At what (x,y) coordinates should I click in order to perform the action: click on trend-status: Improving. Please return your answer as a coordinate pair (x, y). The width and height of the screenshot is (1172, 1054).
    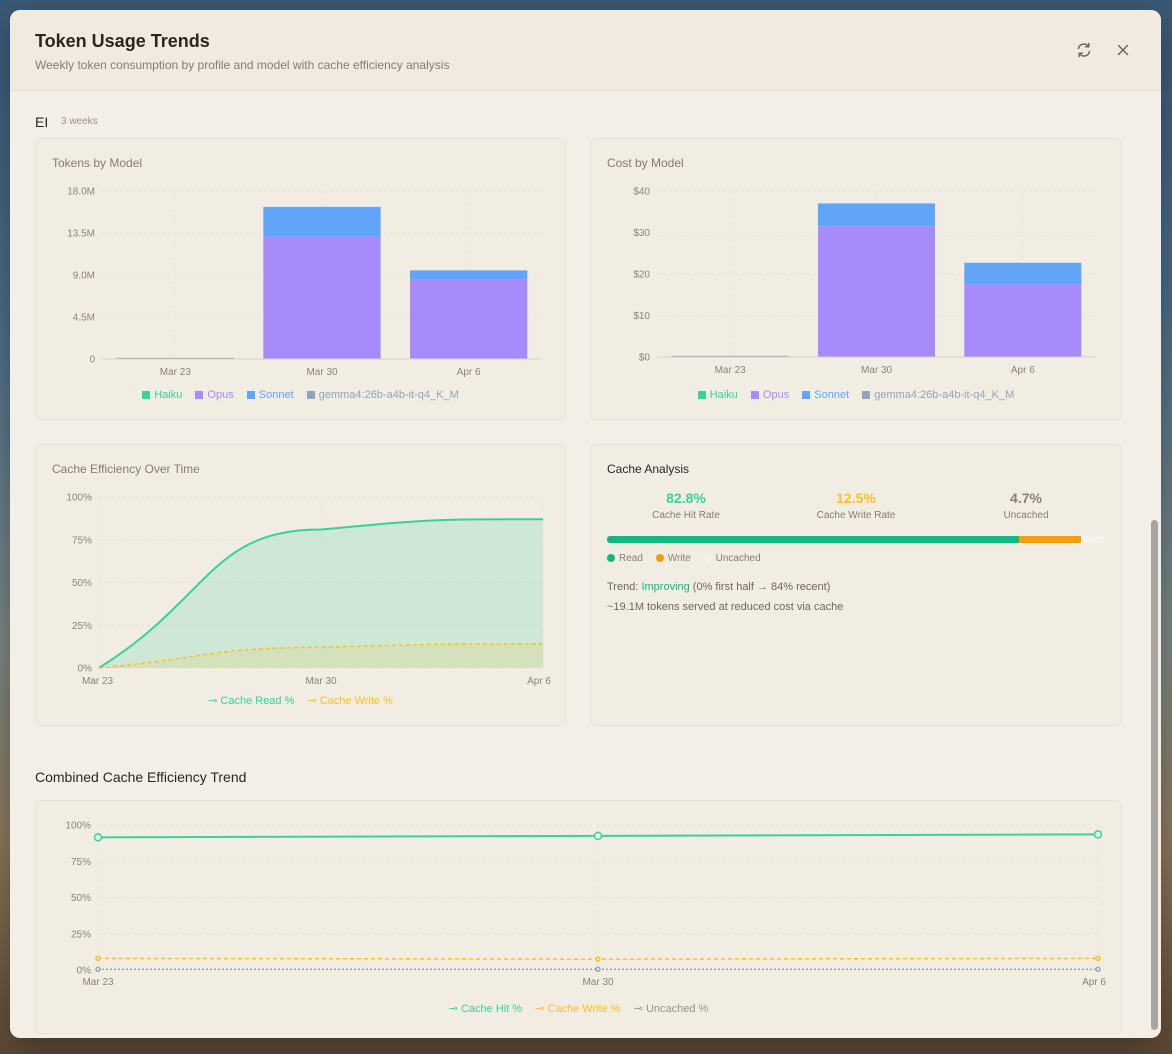
    Looking at the image, I should click on (665, 587).